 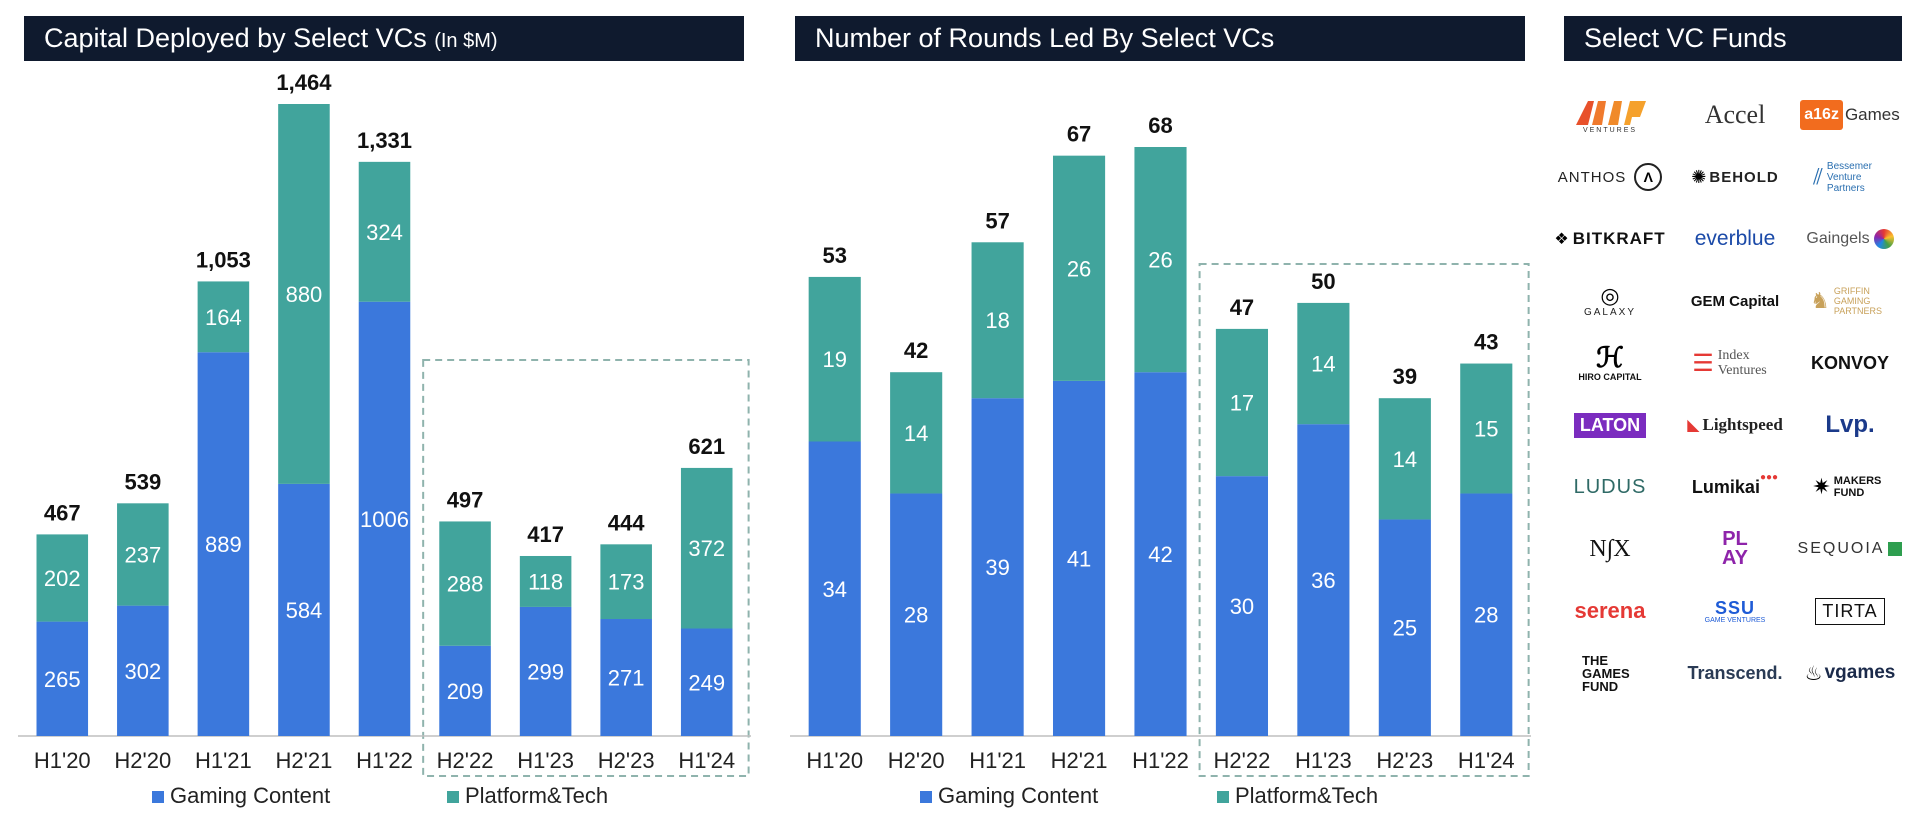 I want to click on ssv-logo-text: GAME VENTURES, so click(x=1735, y=620).